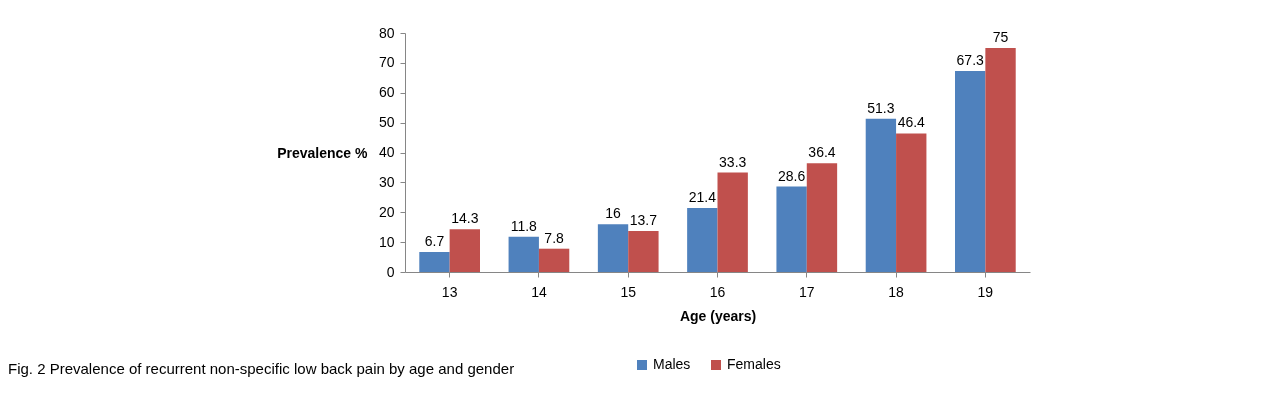 Image resolution: width=1287 pixels, height=419 pixels. Describe the element at coordinates (386, 181) in the screenshot. I see `y-tick-label: 30` at that location.